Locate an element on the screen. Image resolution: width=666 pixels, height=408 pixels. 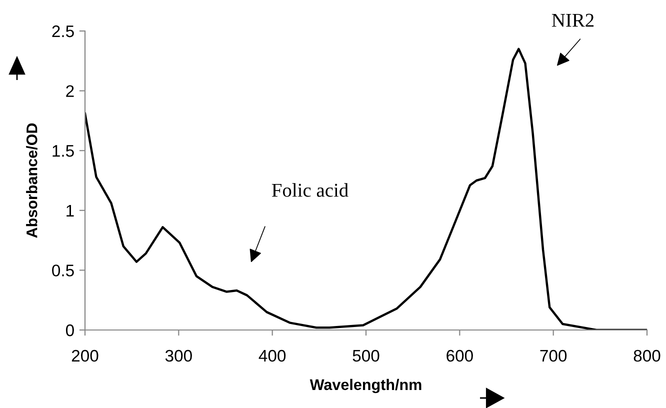
y-tick-label: 2 is located at coordinates (70, 91).